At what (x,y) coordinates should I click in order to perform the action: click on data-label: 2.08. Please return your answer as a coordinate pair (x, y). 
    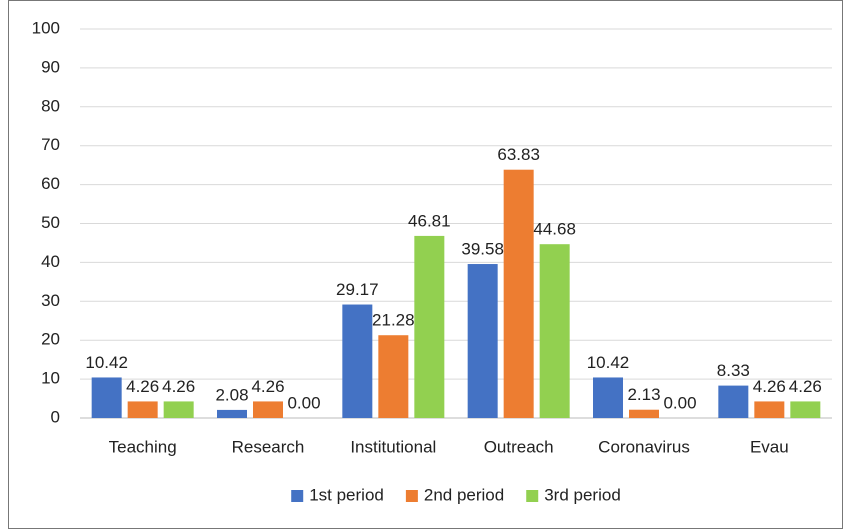
    Looking at the image, I should click on (231, 394).